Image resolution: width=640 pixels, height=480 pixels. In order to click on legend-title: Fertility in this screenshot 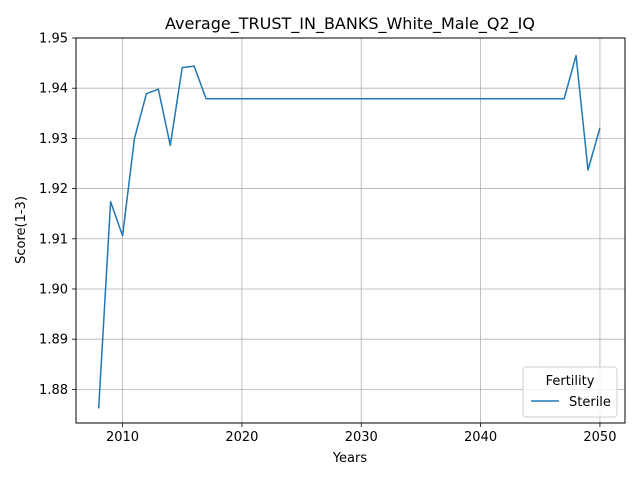, I will do `click(570, 381)`.